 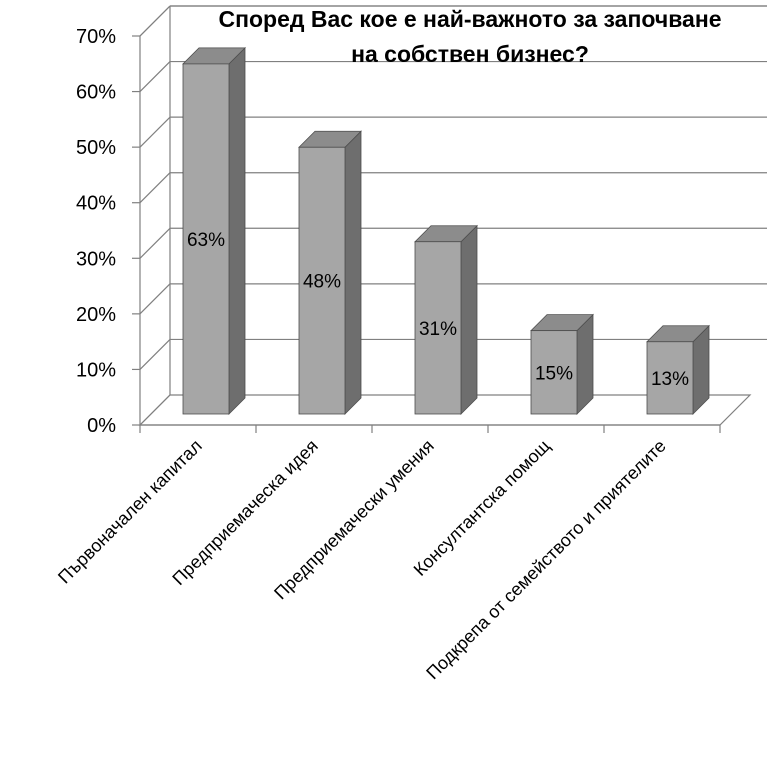 What do you see at coordinates (470, 54) in the screenshot?
I see `chart-title-line-2: на собствен бизнес?` at bounding box center [470, 54].